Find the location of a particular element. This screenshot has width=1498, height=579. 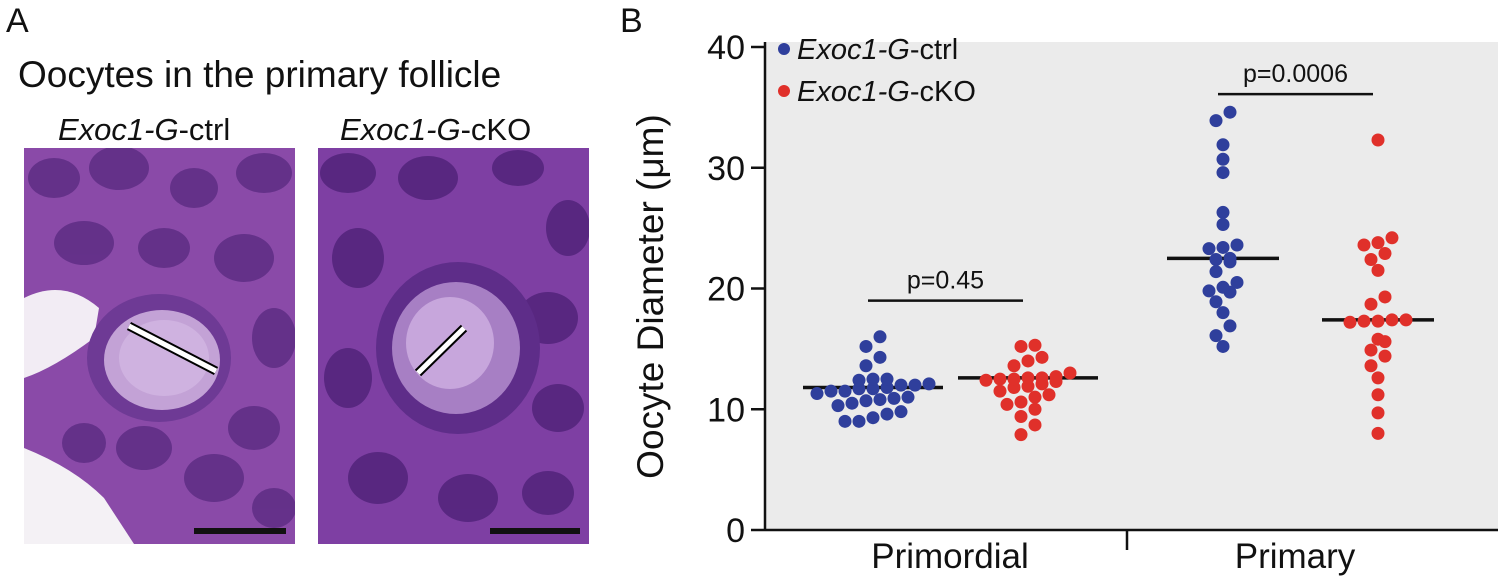

comparison-brackets: p=0.45 p=0.0006 is located at coordinates (1120, 181).